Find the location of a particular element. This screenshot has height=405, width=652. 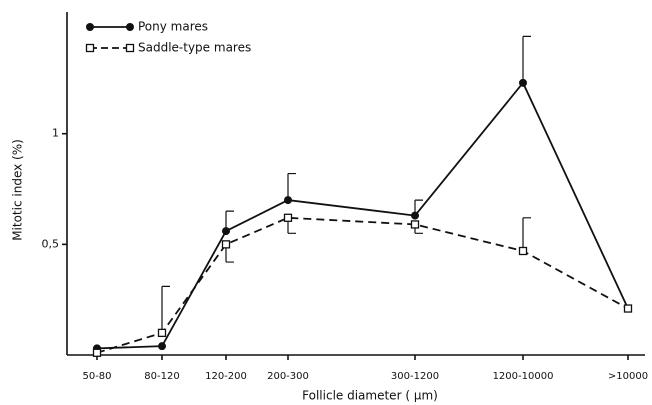

x-tick-label: 120-200 is located at coordinates (226, 376).